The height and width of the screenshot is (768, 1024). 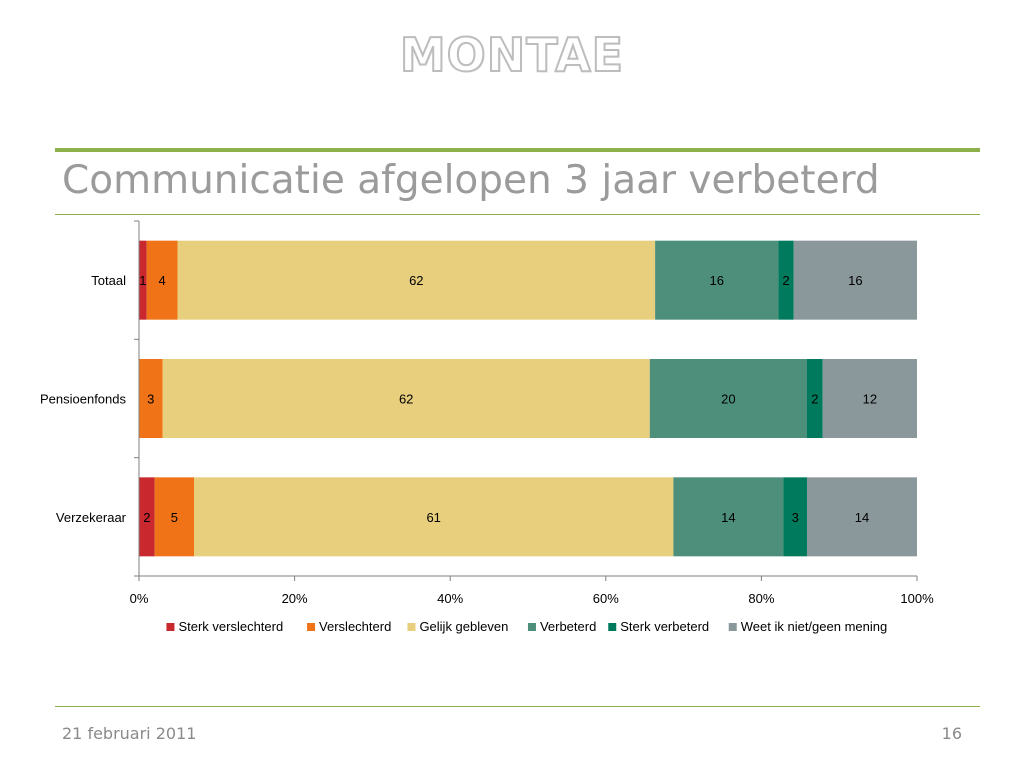 I want to click on data-label: 20, so click(x=728, y=399).